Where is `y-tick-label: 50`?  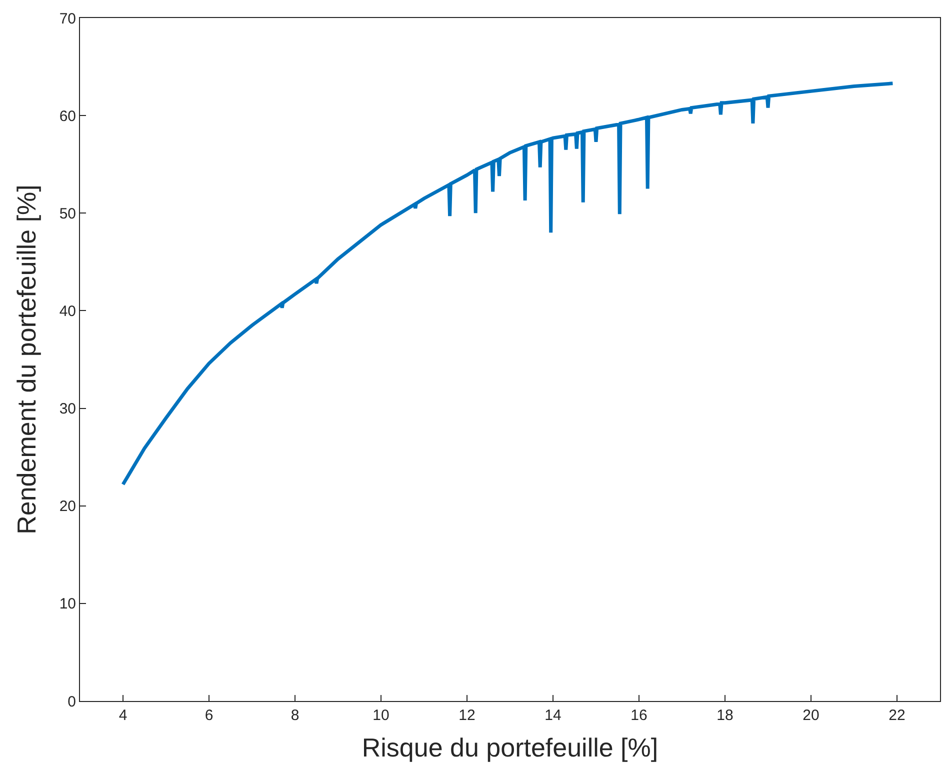
y-tick-label: 50 is located at coordinates (67, 213).